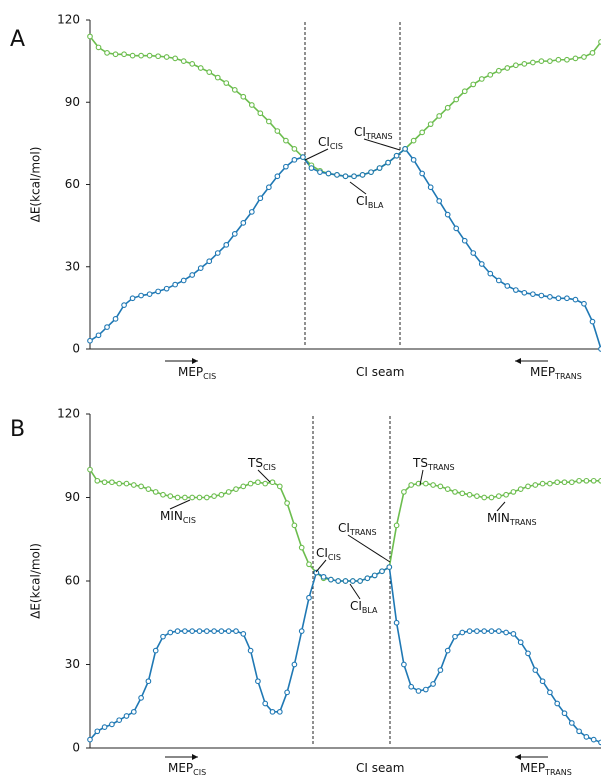 This screenshot has height=776, width=601. I want to click on panel-label: A, so click(17, 39).